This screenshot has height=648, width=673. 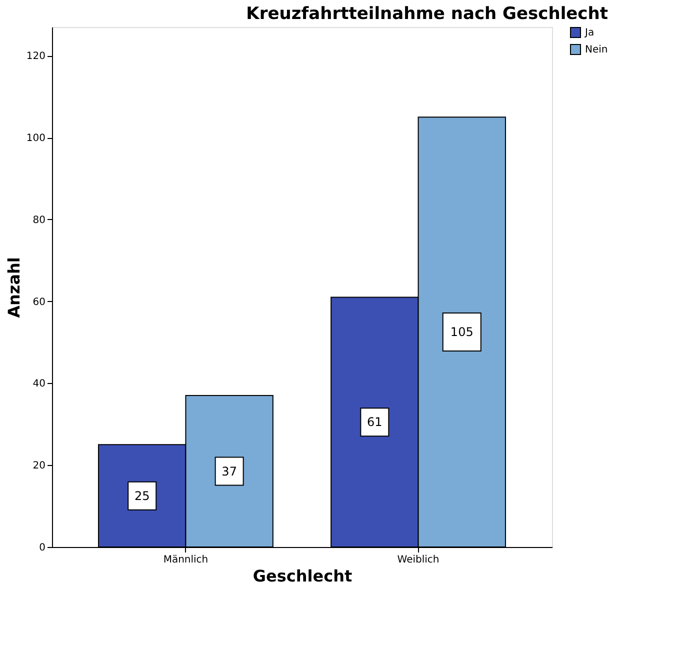 What do you see at coordinates (36, 56) in the screenshot?
I see `y-tick-label: 120` at bounding box center [36, 56].